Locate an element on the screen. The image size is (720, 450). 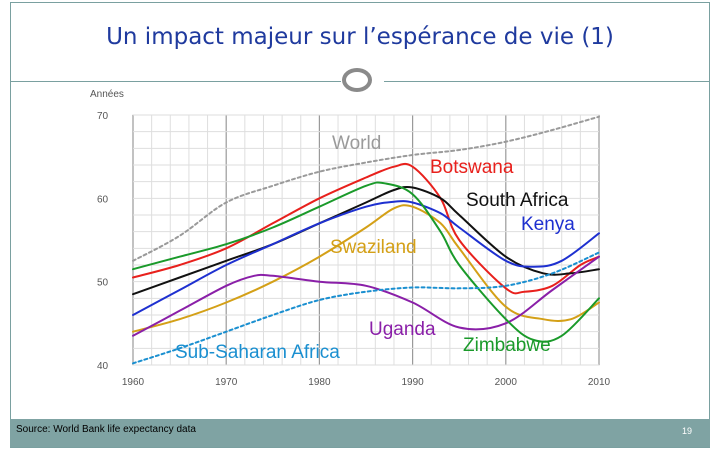
y-tick-label: 70 is located at coordinates (103, 116).